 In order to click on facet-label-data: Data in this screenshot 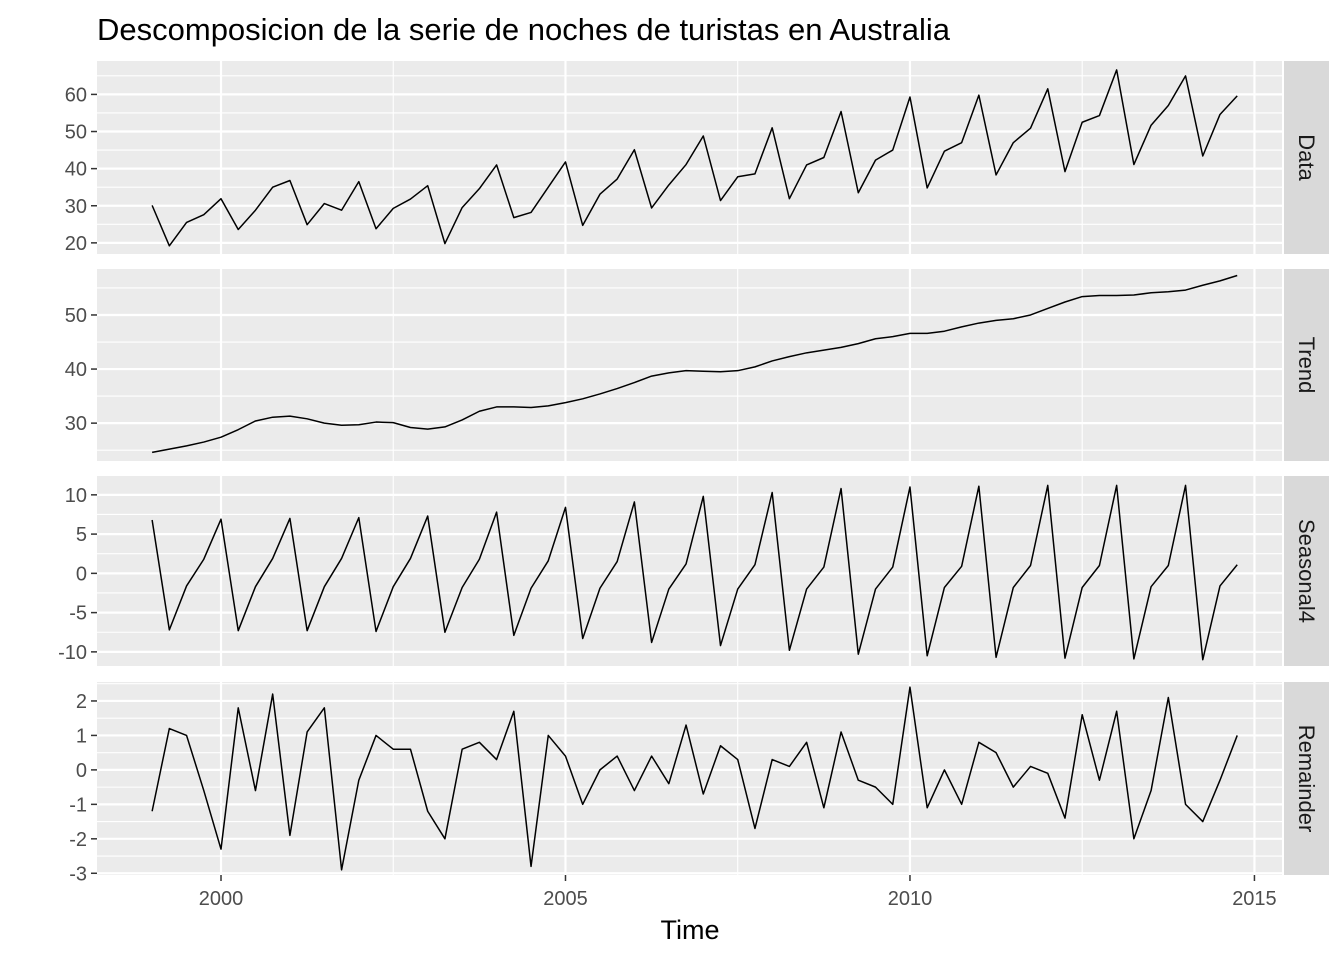, I will do `click(1306, 157)`.